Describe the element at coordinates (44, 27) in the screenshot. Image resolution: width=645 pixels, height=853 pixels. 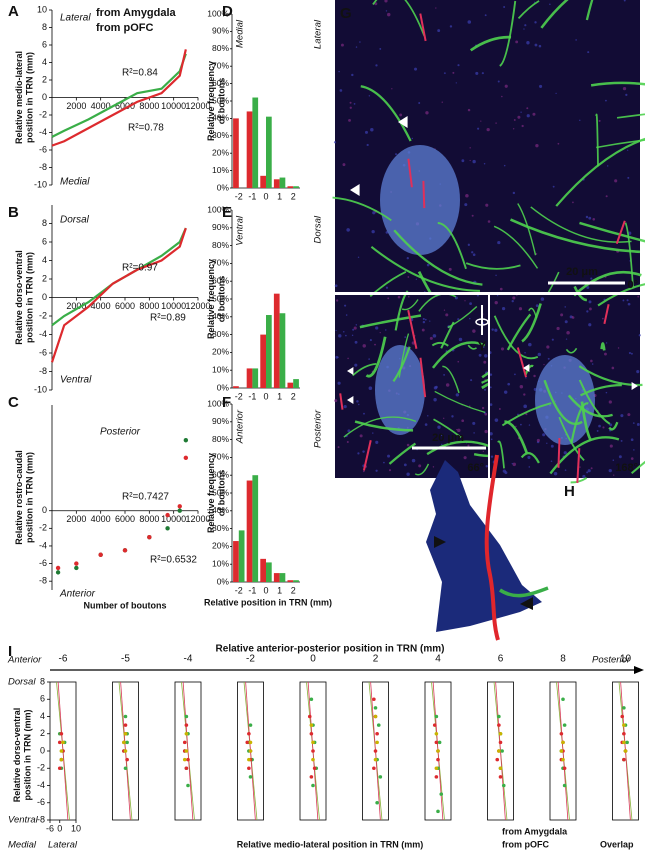
I see `y-tick-label: 8` at that location.